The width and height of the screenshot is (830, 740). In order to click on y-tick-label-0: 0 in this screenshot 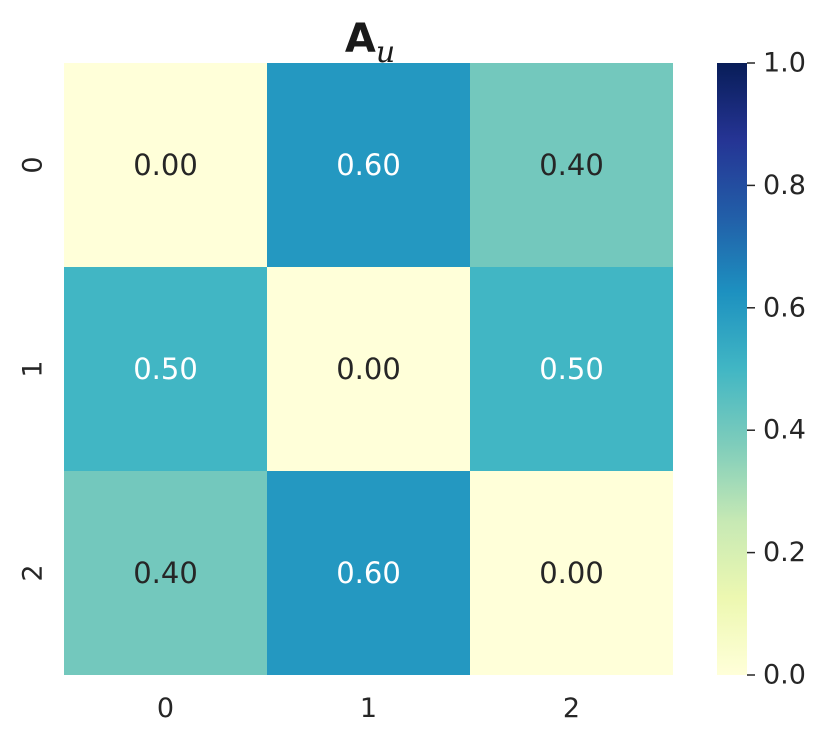, I will do `click(33, 164)`.